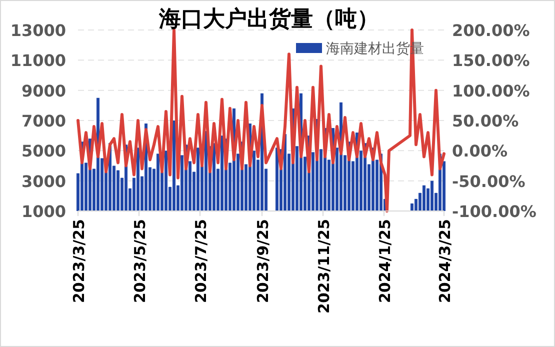 This screenshot has height=347, width=555. I want to click on y-tick-label: 3000, so click(43, 181).